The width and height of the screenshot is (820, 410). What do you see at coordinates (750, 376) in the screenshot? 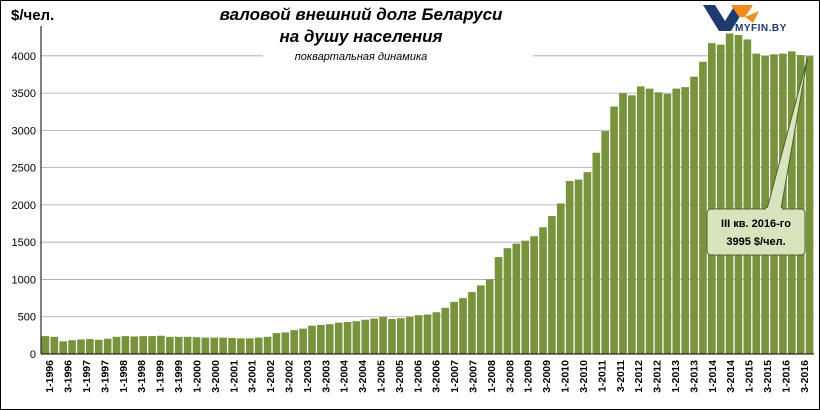
I see `x-tick-label: 1-2015` at bounding box center [750, 376].